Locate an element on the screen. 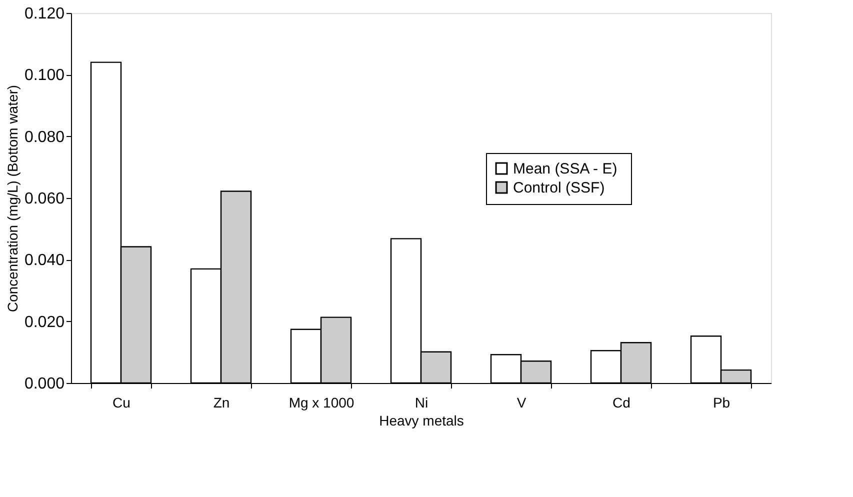 This screenshot has height=497, width=853. x-tick-label: V is located at coordinates (521, 402).